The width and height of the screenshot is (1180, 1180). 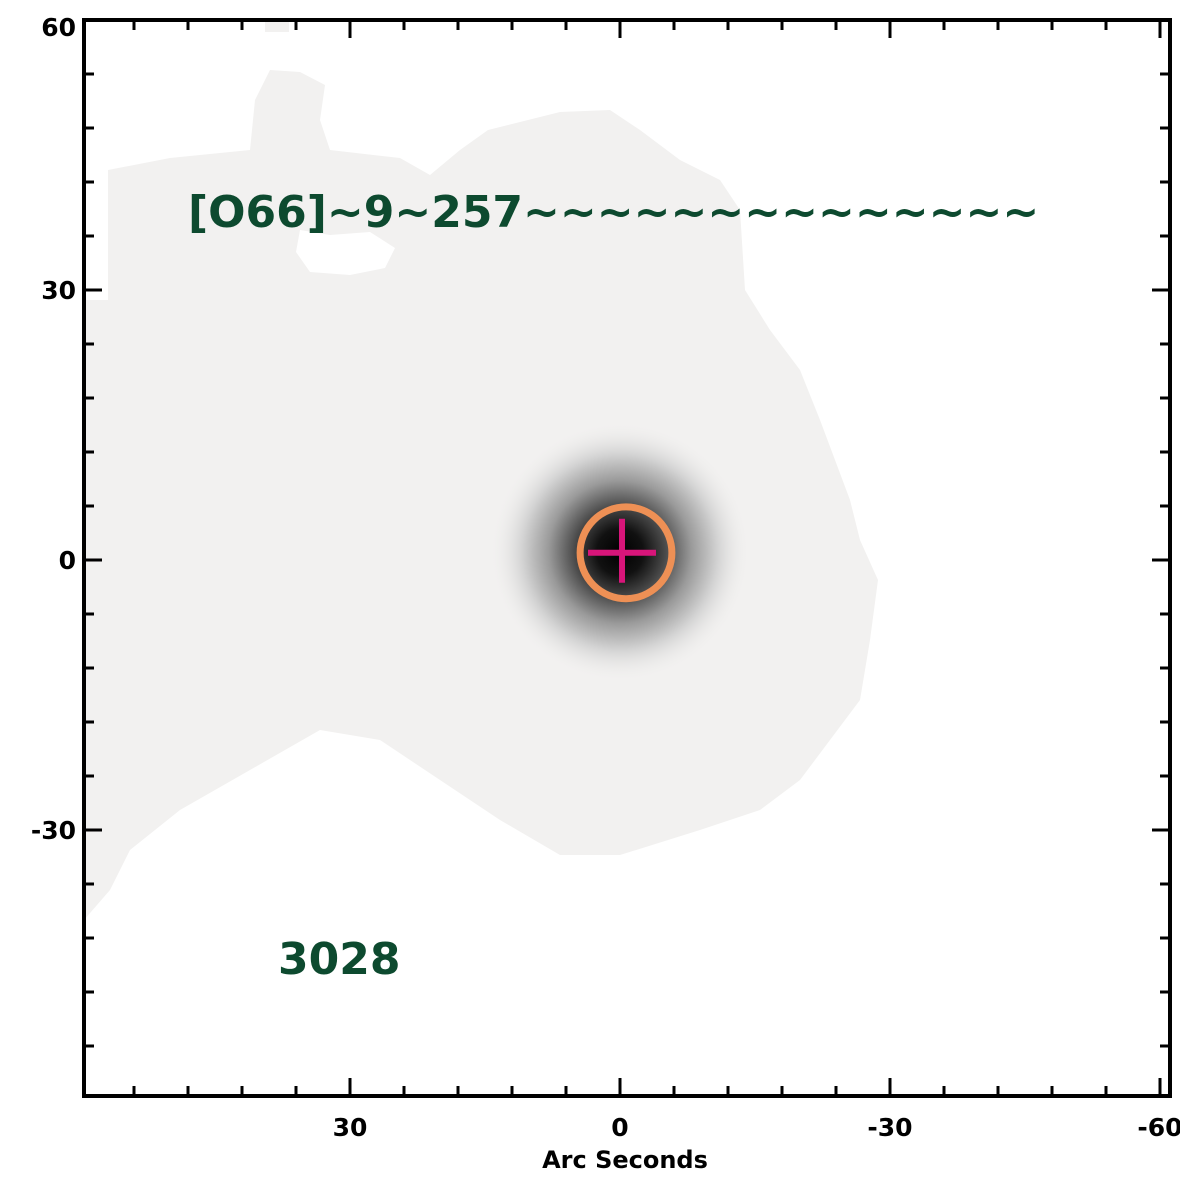 I want to click on x-tick-label: 0, so click(x=619, y=1127).